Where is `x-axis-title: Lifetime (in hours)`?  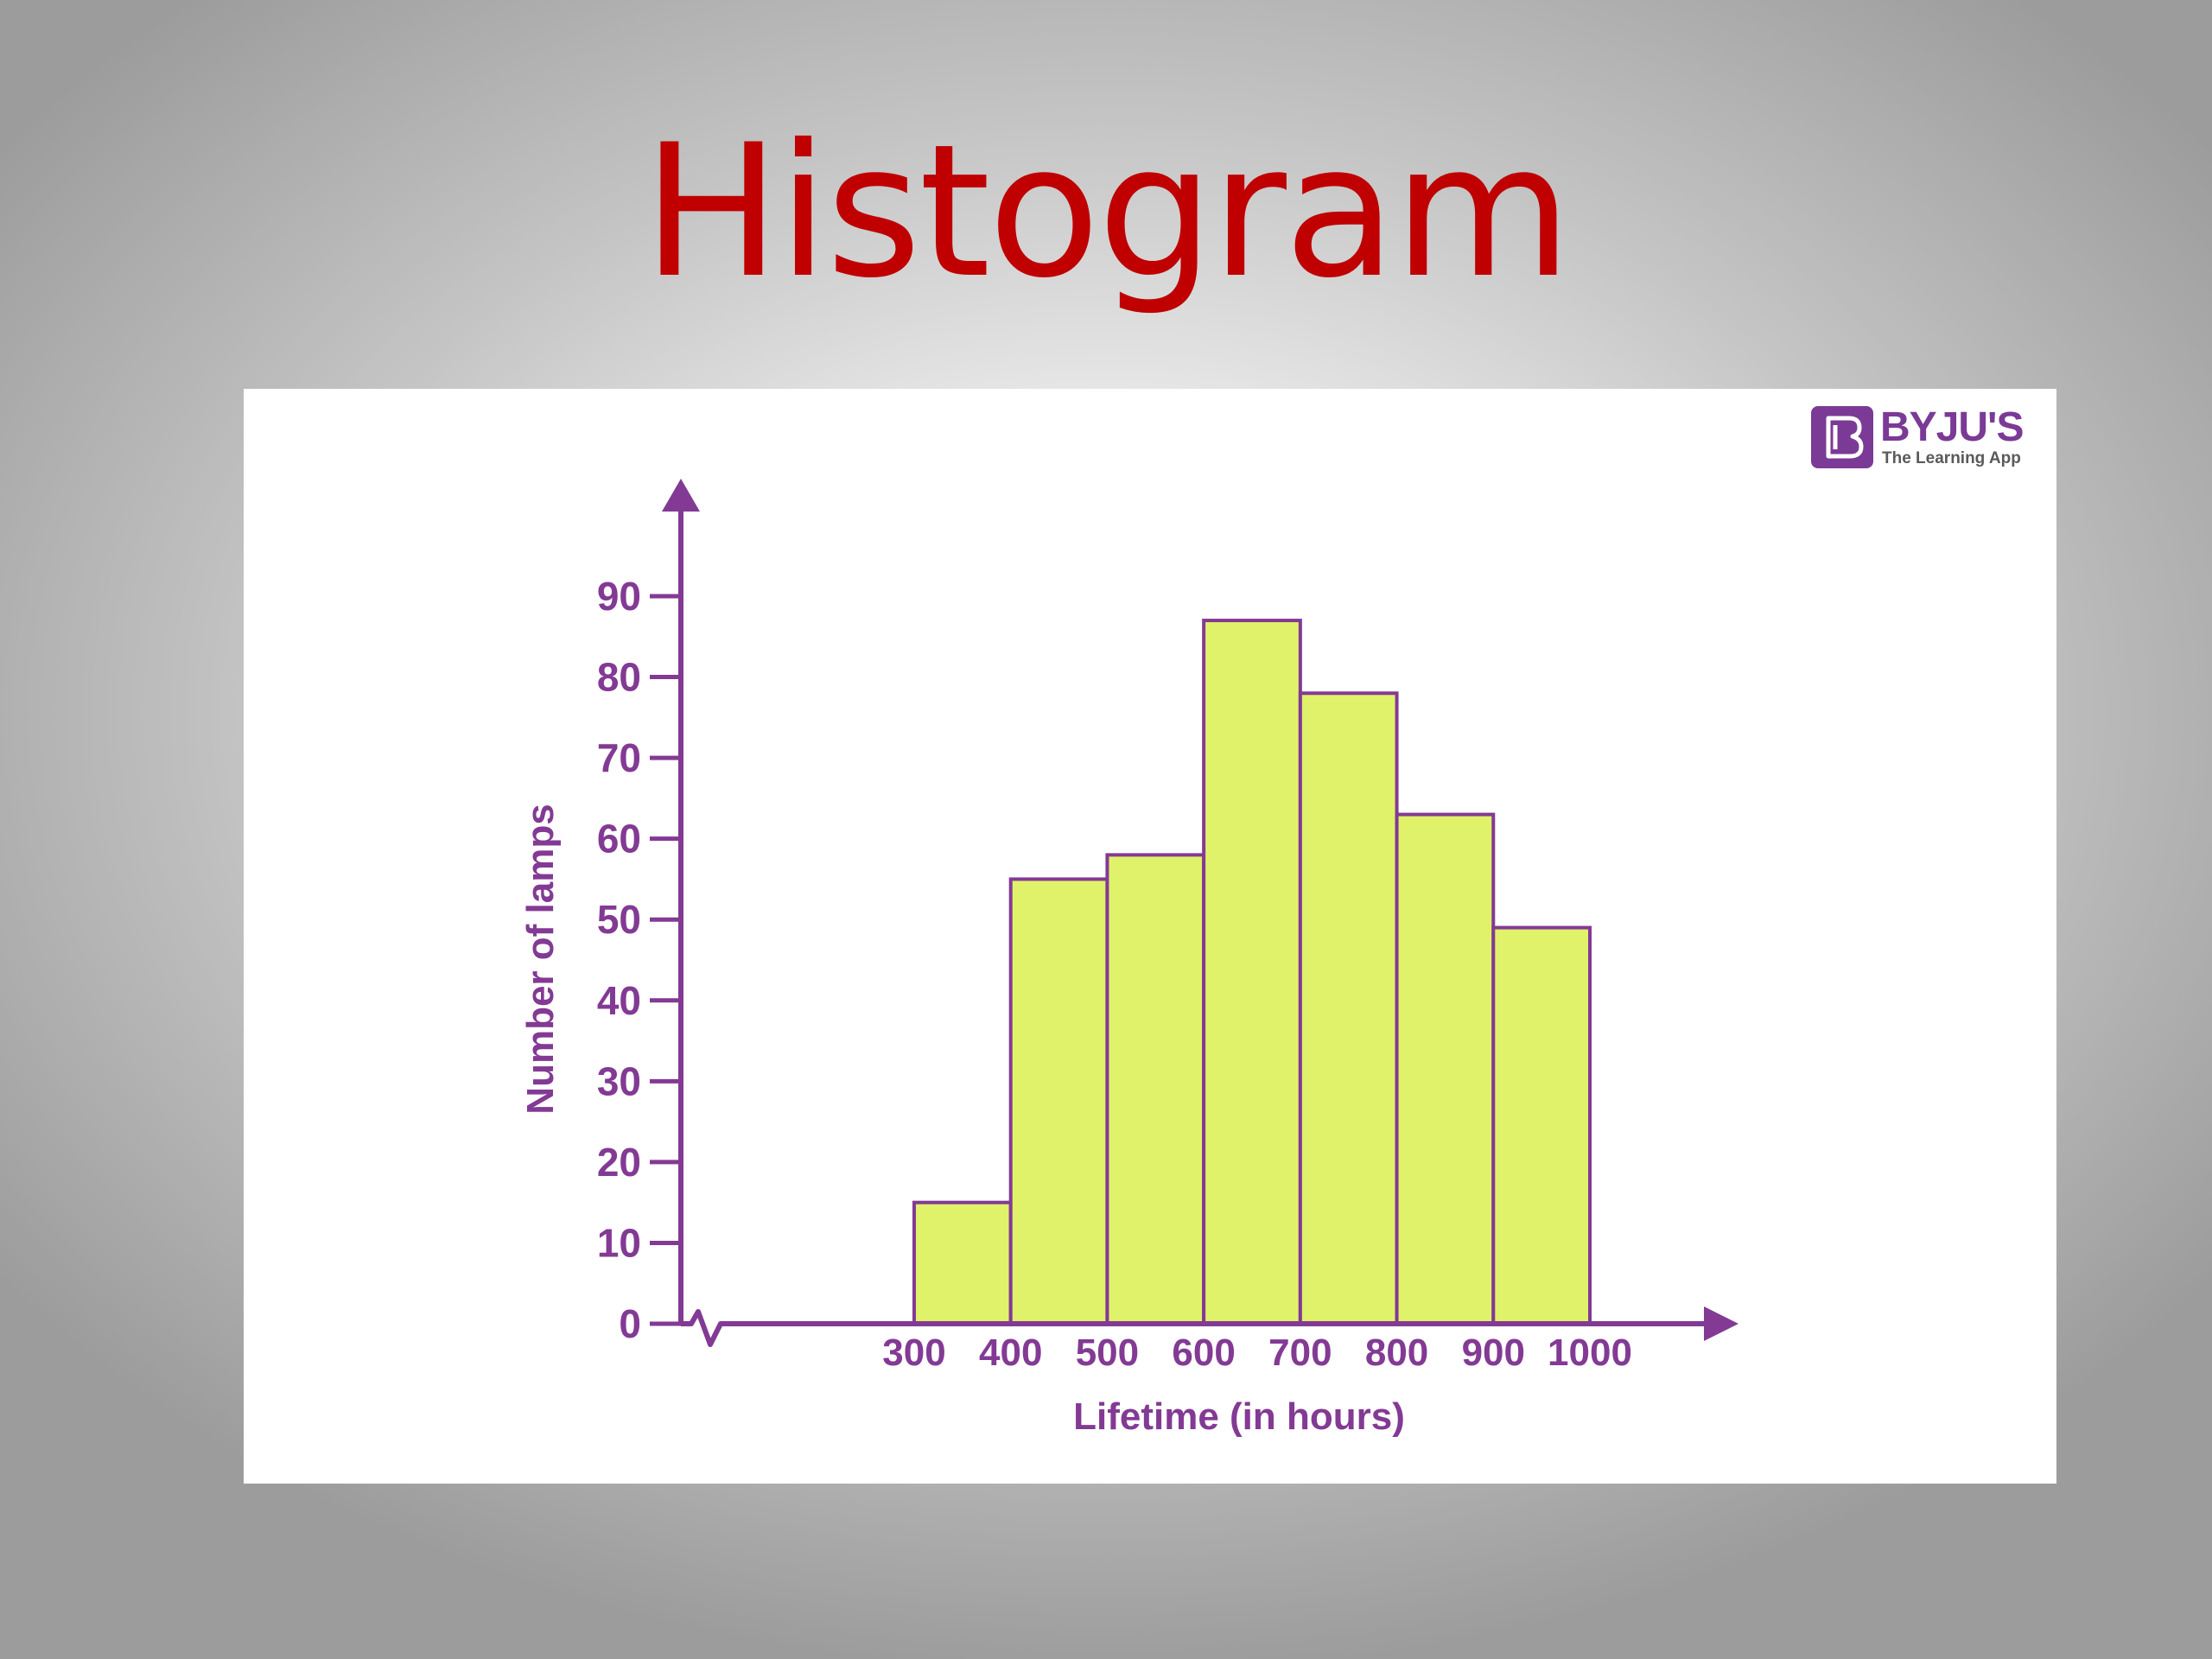 x-axis-title: Lifetime (in hours) is located at coordinates (1239, 1416).